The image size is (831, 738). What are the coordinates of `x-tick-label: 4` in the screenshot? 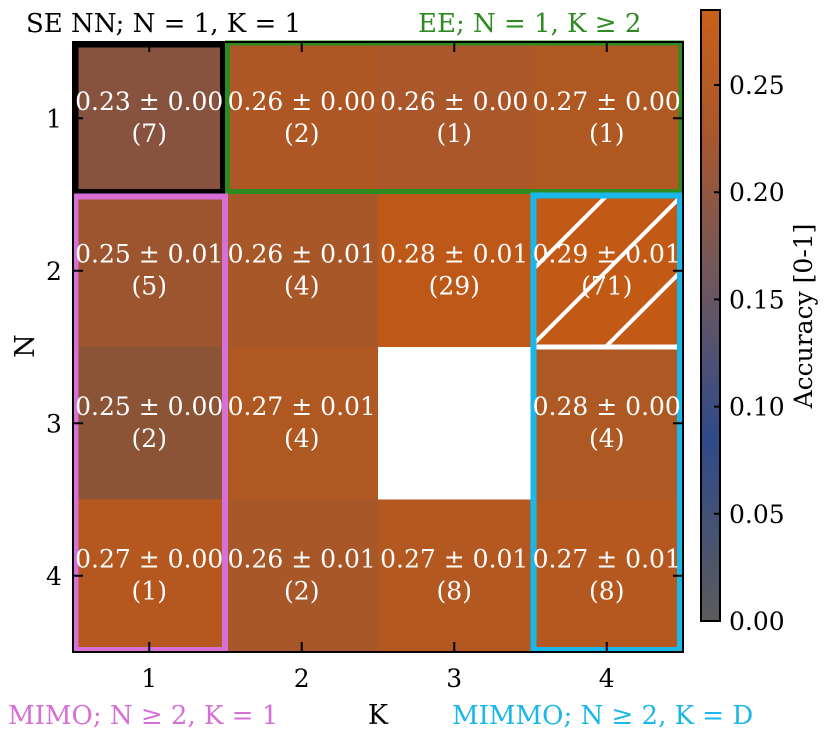 It's located at (607, 678).